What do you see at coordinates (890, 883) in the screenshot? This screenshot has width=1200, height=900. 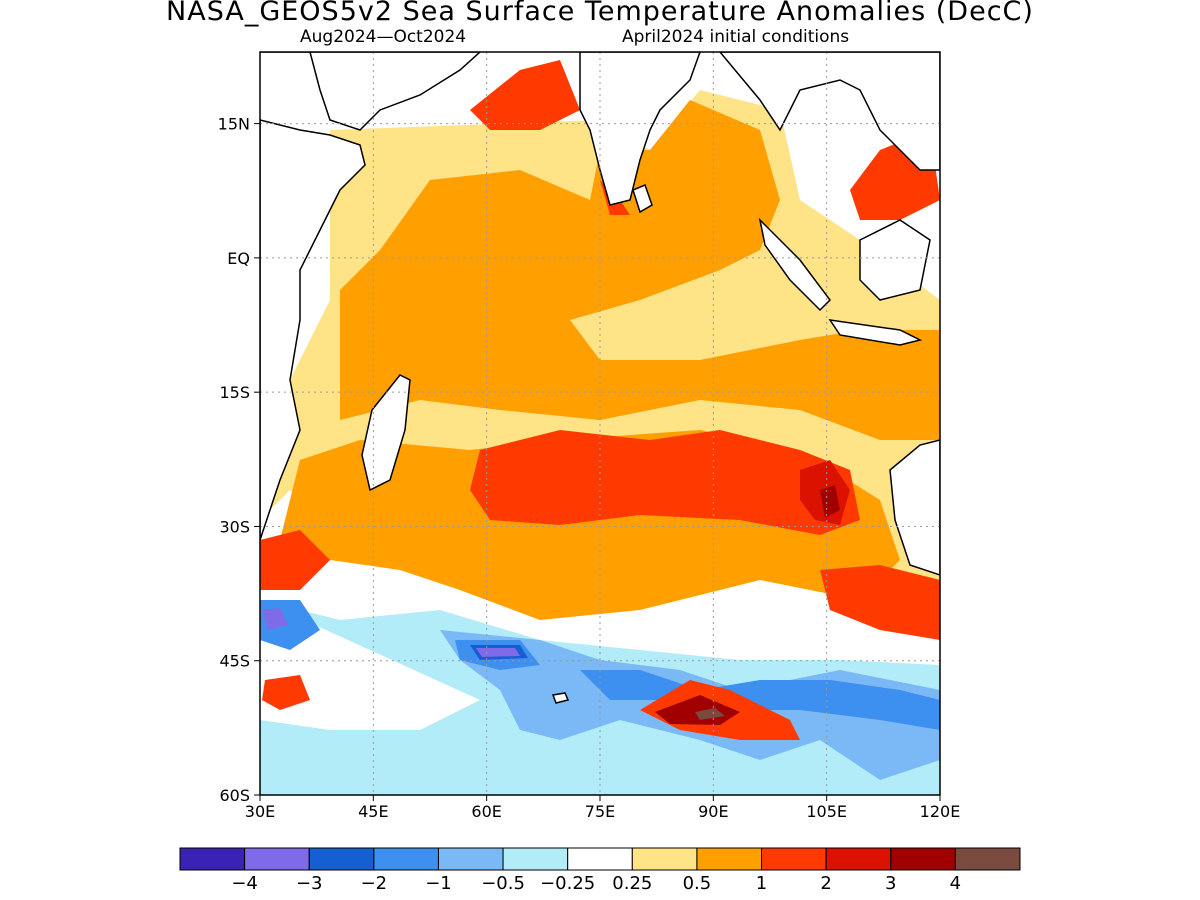 I see `colorbar-label: 3` at bounding box center [890, 883].